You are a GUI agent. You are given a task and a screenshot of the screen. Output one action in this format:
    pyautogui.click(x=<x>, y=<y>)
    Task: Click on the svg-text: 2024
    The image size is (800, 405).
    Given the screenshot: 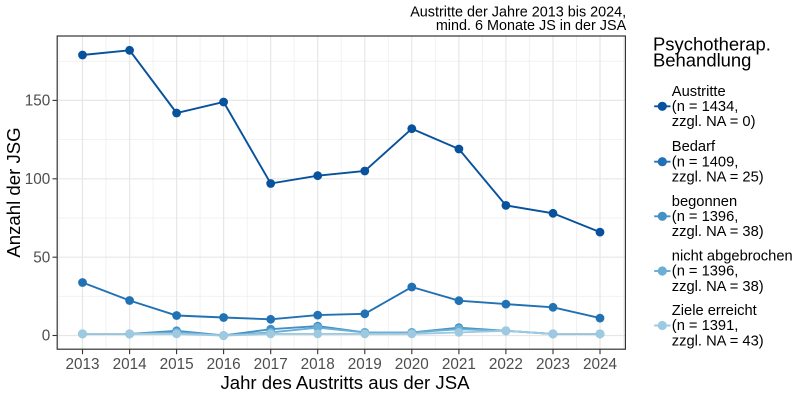 What is the action you would take?
    pyautogui.click(x=600, y=364)
    